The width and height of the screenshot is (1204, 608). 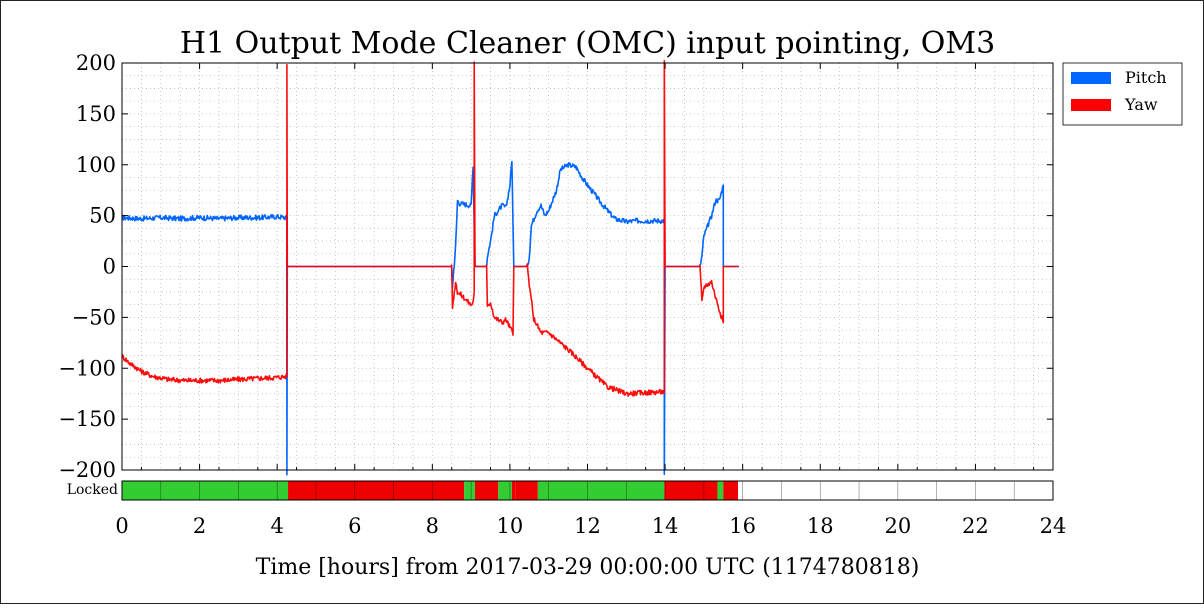 I want to click on x-tick-label: 24, so click(x=1053, y=526).